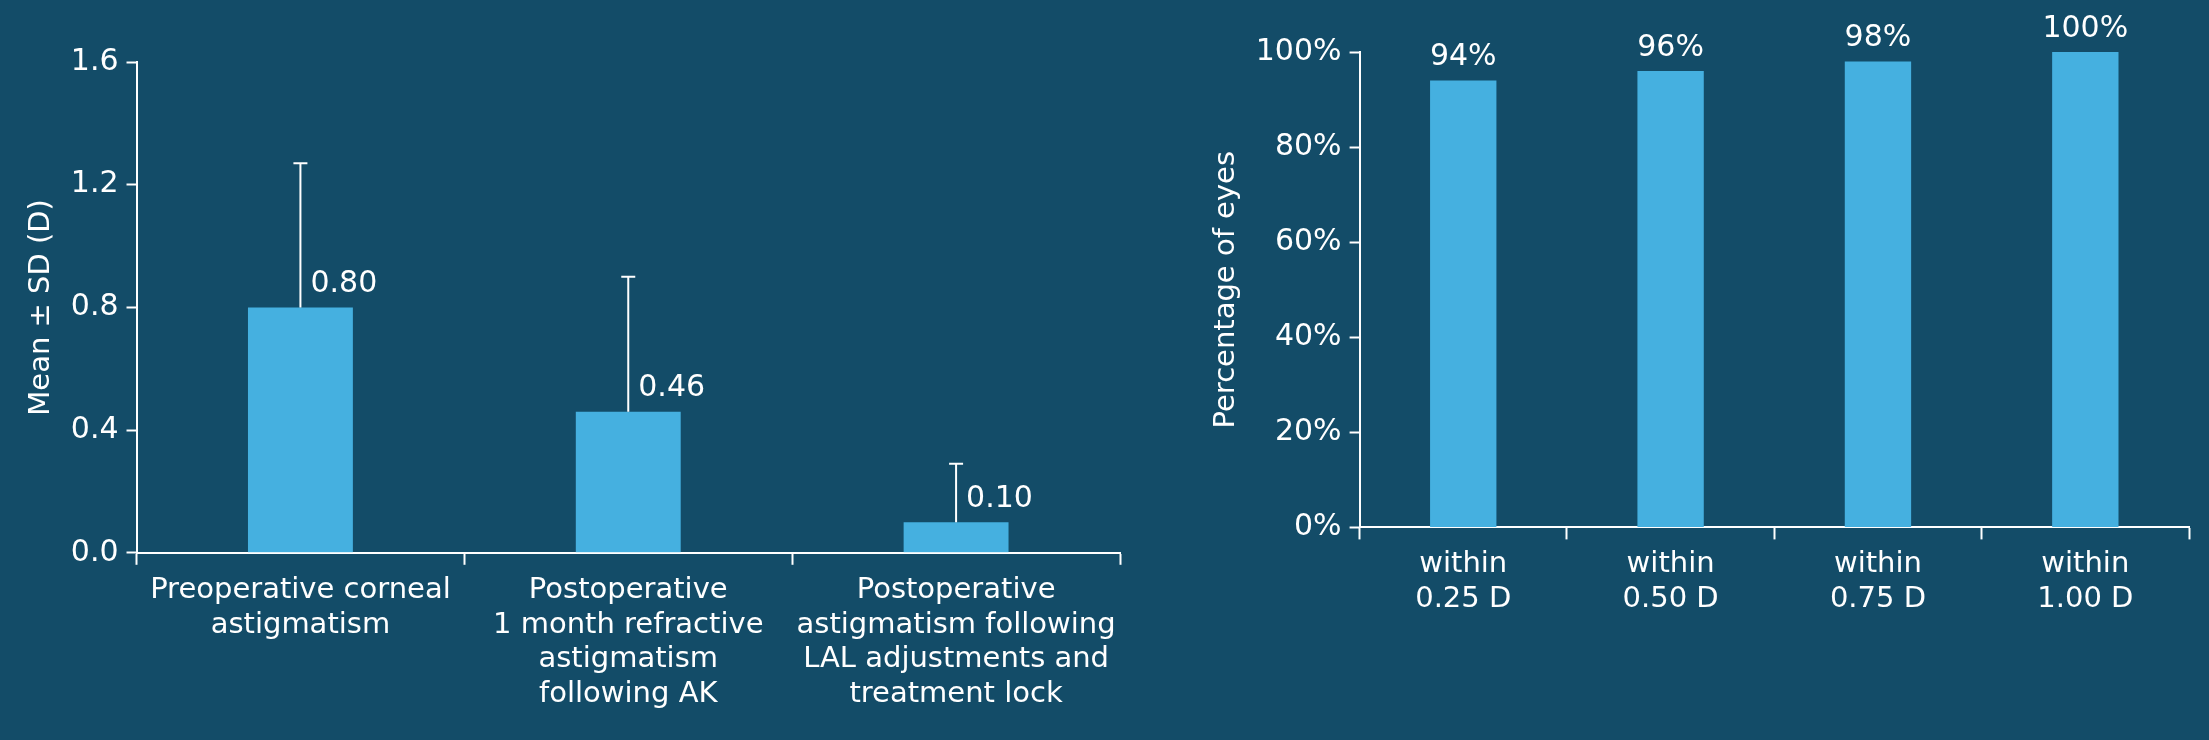 The image size is (2209, 740). Describe the element at coordinates (1878, 36) in the screenshot. I see `data-label: 98%` at that location.